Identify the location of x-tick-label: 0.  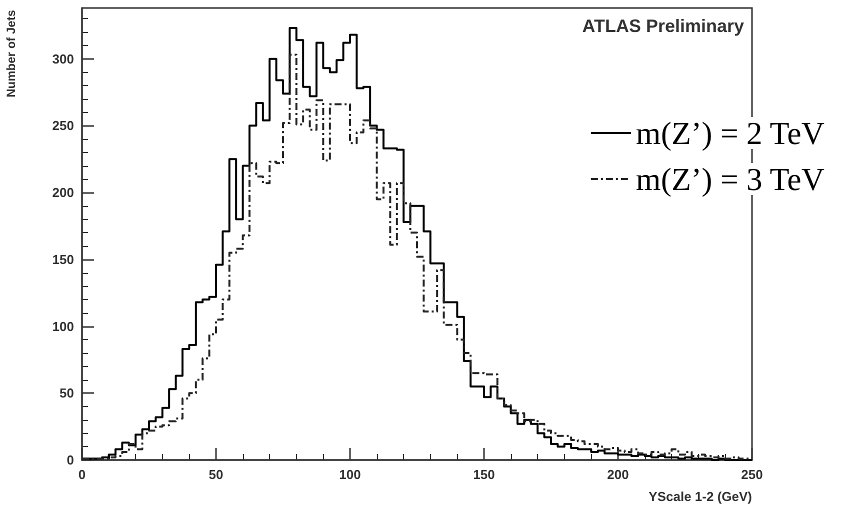
(82, 474).